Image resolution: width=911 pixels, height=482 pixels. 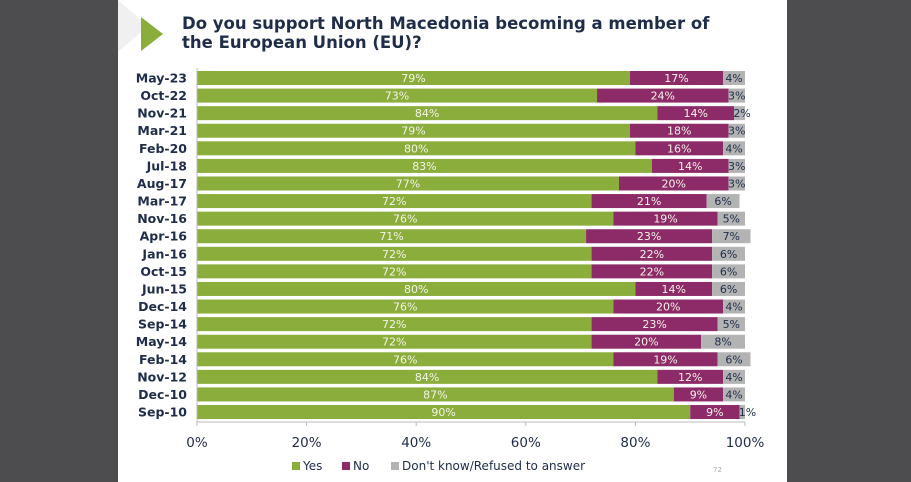 What do you see at coordinates (163, 271) in the screenshot?
I see `category-label: Oct-15` at bounding box center [163, 271].